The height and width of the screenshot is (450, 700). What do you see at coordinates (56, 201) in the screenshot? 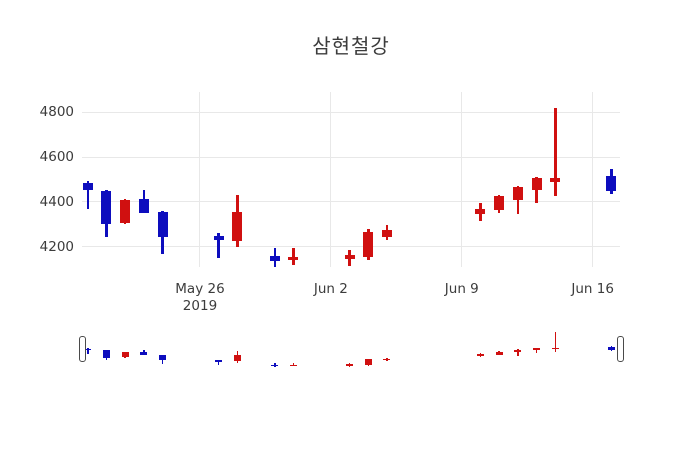
I see `y-tick-label: 4400` at bounding box center [56, 201].